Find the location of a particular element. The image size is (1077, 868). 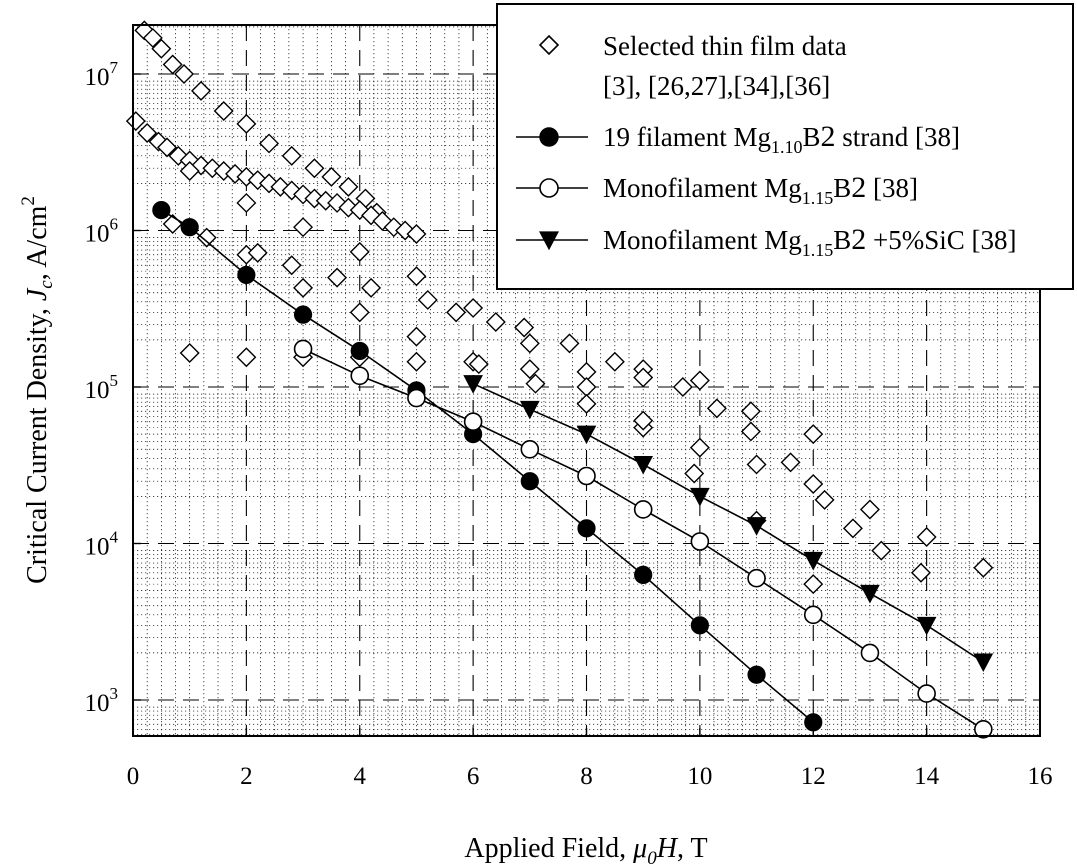

y-tick-label: 10⁵ is located at coordinates (102, 387).